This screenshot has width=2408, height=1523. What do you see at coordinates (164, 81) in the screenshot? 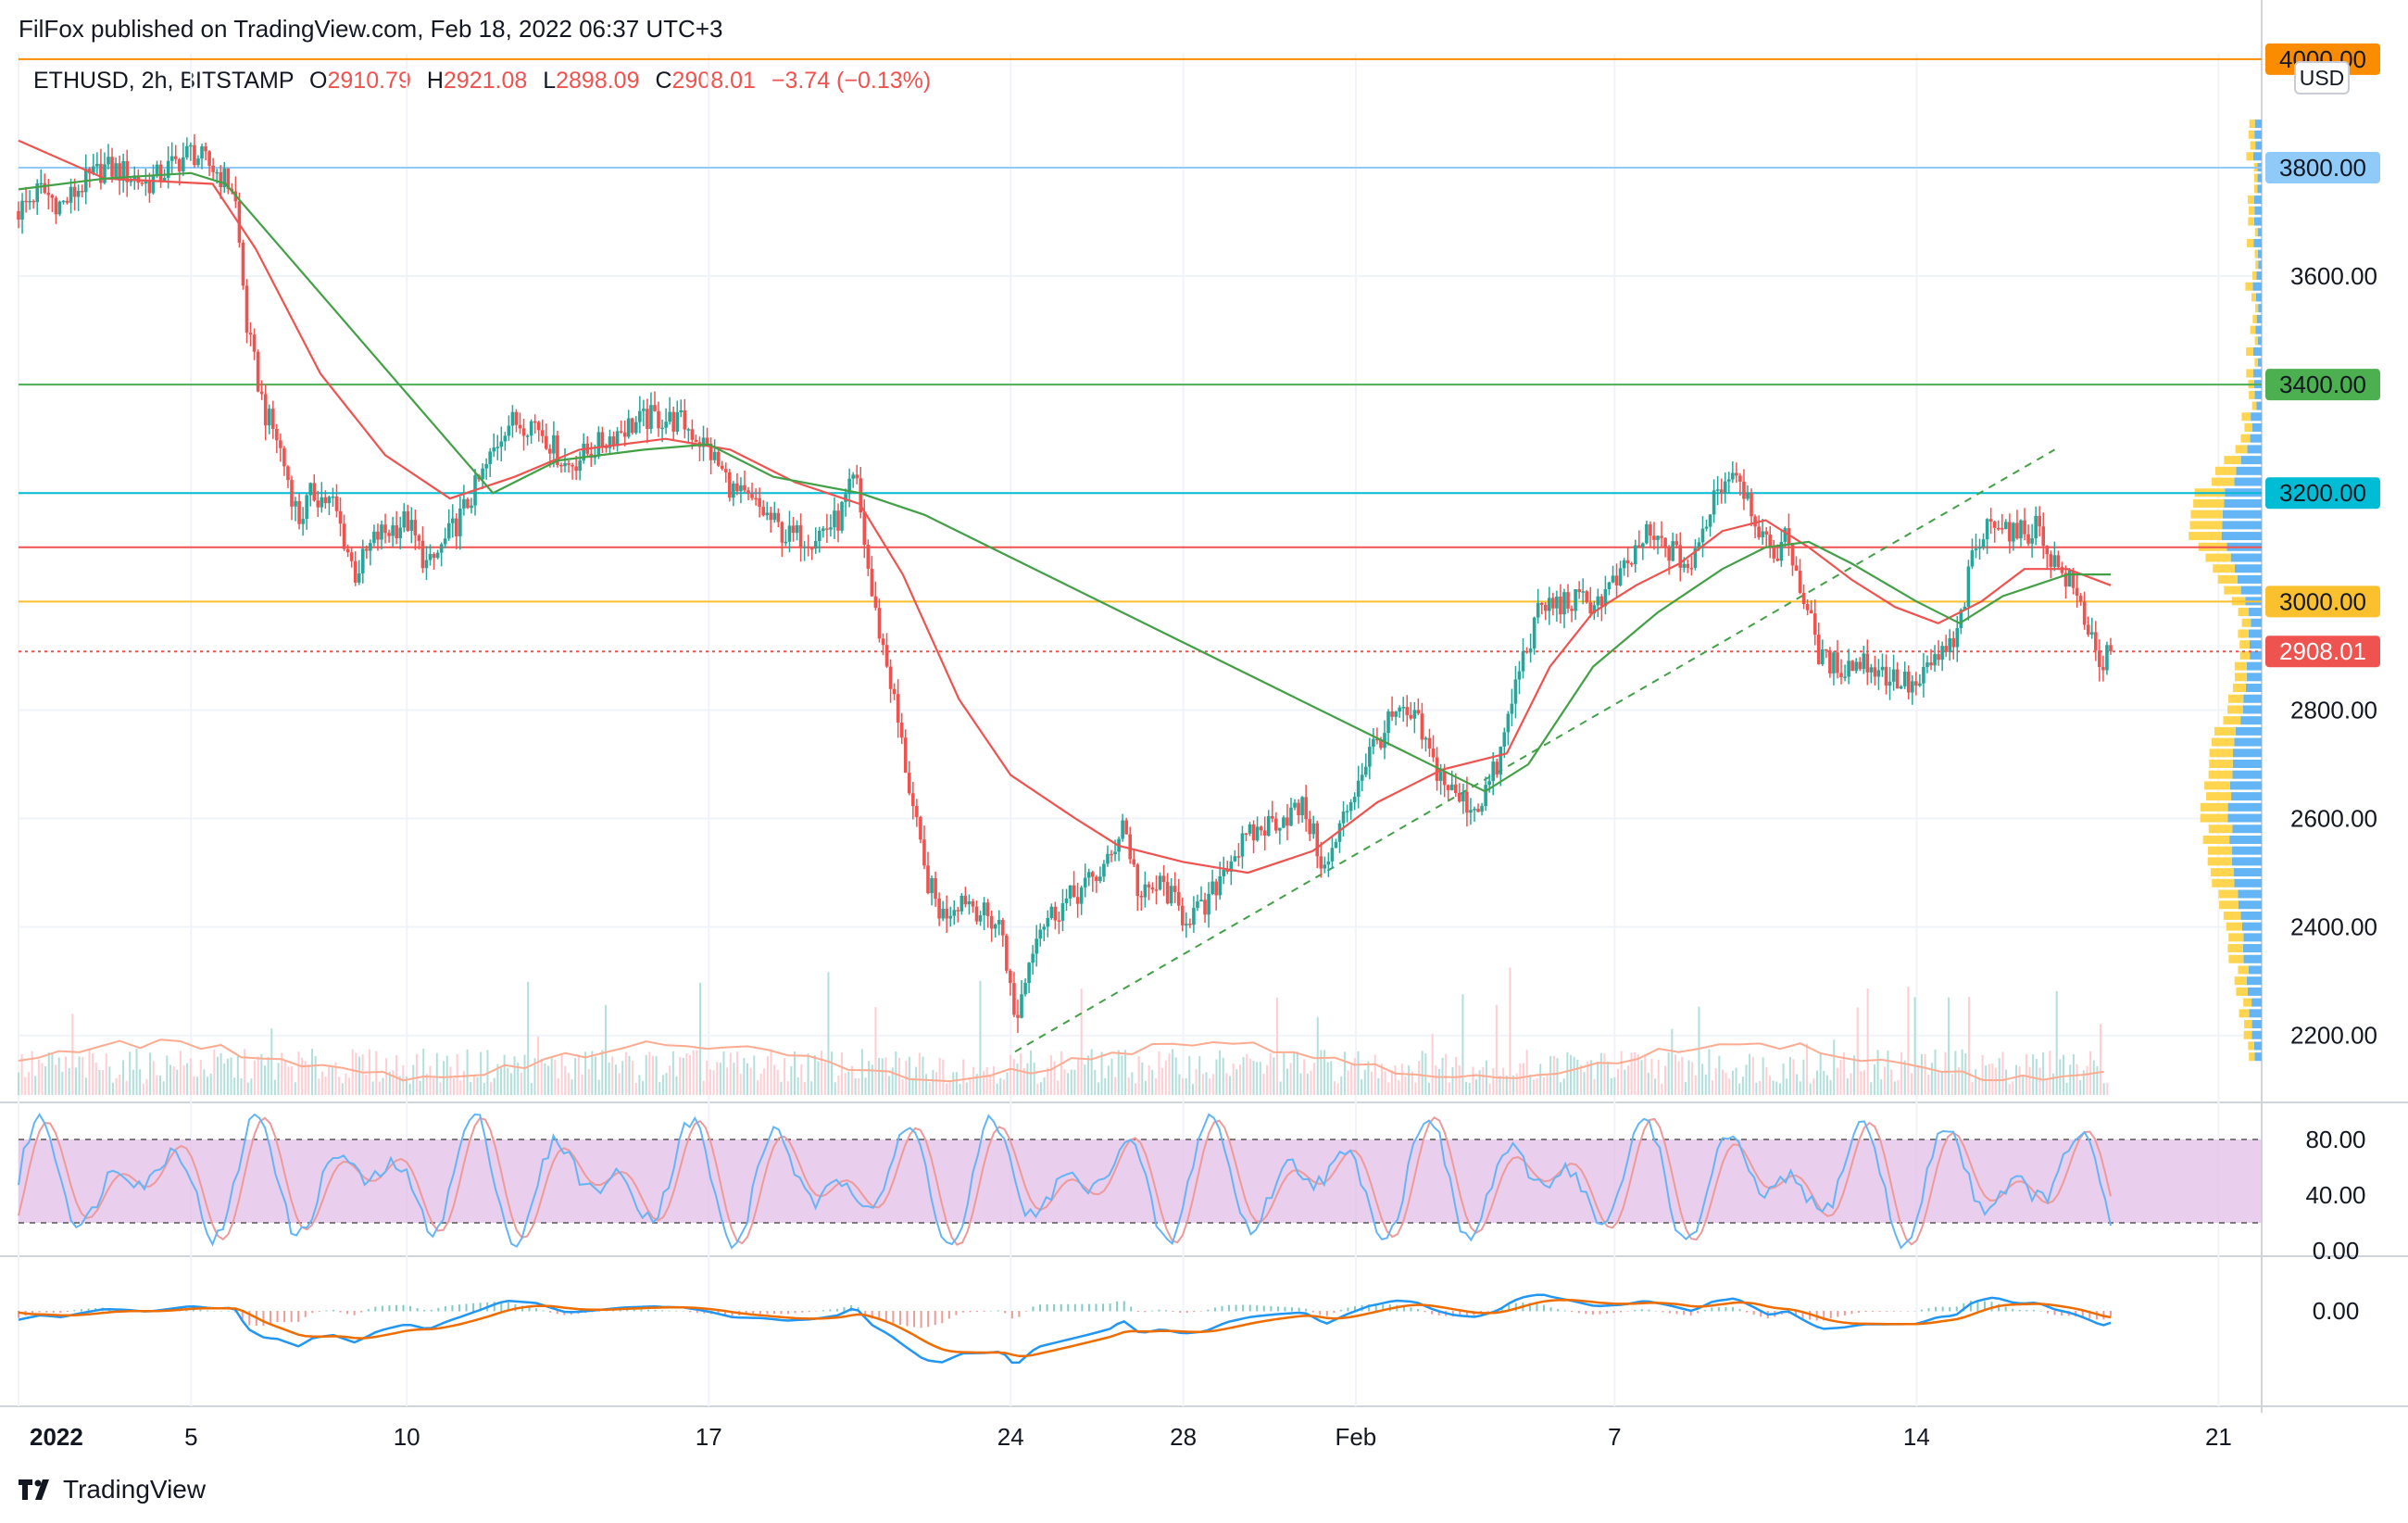
I see `symbol-label: ETHUSD, 2h, BITSTAMP` at bounding box center [164, 81].